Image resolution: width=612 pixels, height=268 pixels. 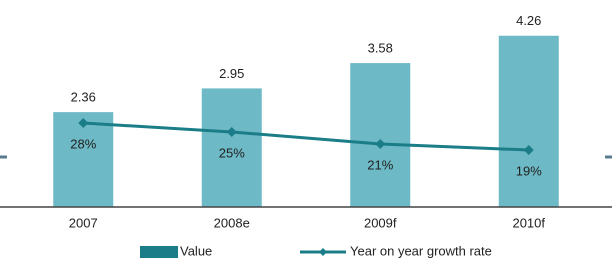 I want to click on value-label: 19%, so click(x=529, y=170).